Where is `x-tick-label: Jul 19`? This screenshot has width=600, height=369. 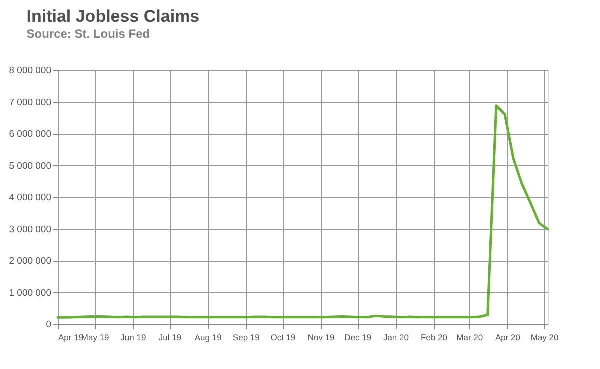
x-tick-label: Jul 19 is located at coordinates (170, 337).